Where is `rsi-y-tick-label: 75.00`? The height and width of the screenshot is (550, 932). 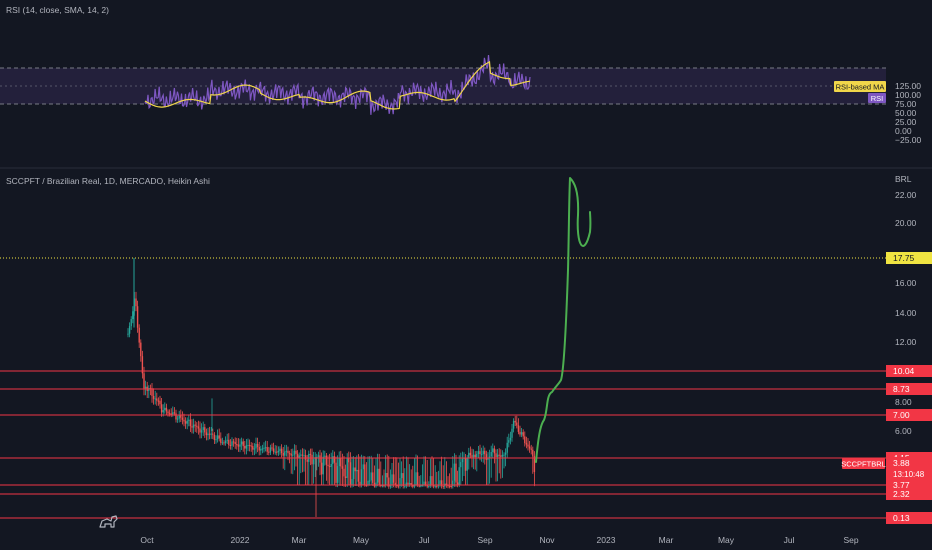 rsi-y-tick-label: 75.00 is located at coordinates (906, 104).